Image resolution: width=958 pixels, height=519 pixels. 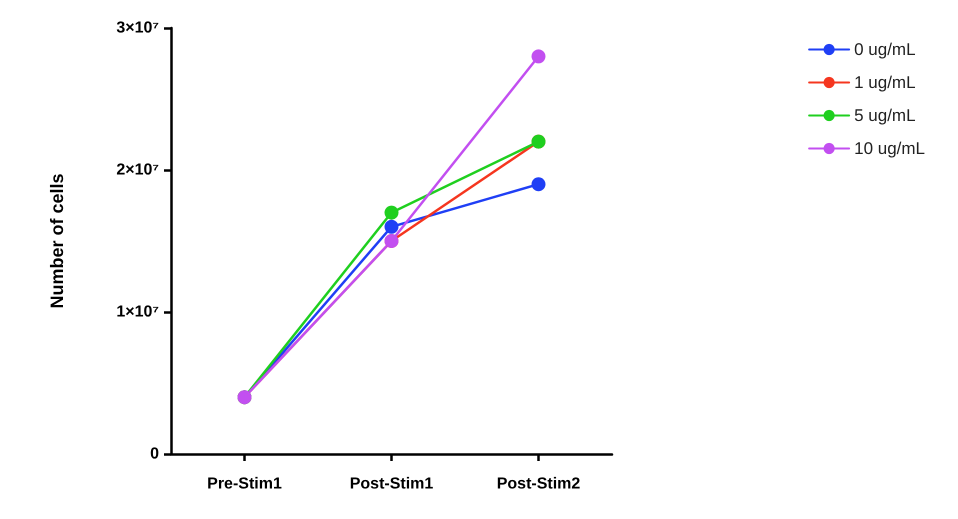 I want to click on y-tick-label: 1×10⁷, so click(x=137, y=312).